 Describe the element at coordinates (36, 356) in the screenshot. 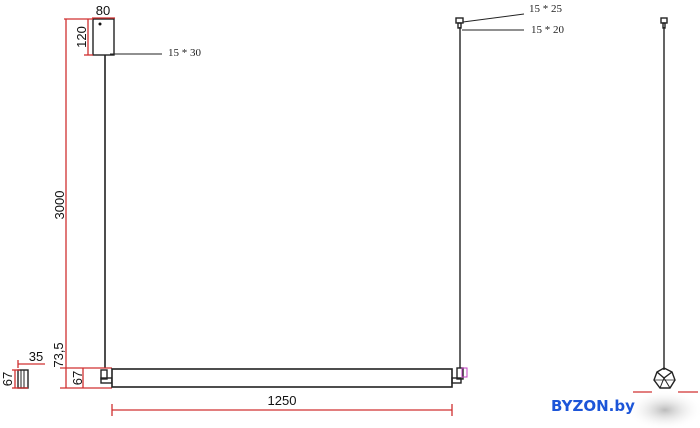

I see `end-width-label: 35` at that location.